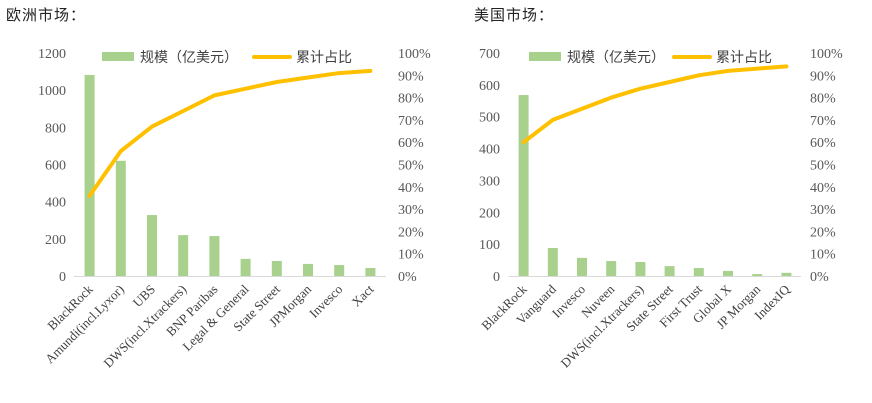 The image size is (872, 403). I want to click on left-axis-tick: 500, so click(489, 118).